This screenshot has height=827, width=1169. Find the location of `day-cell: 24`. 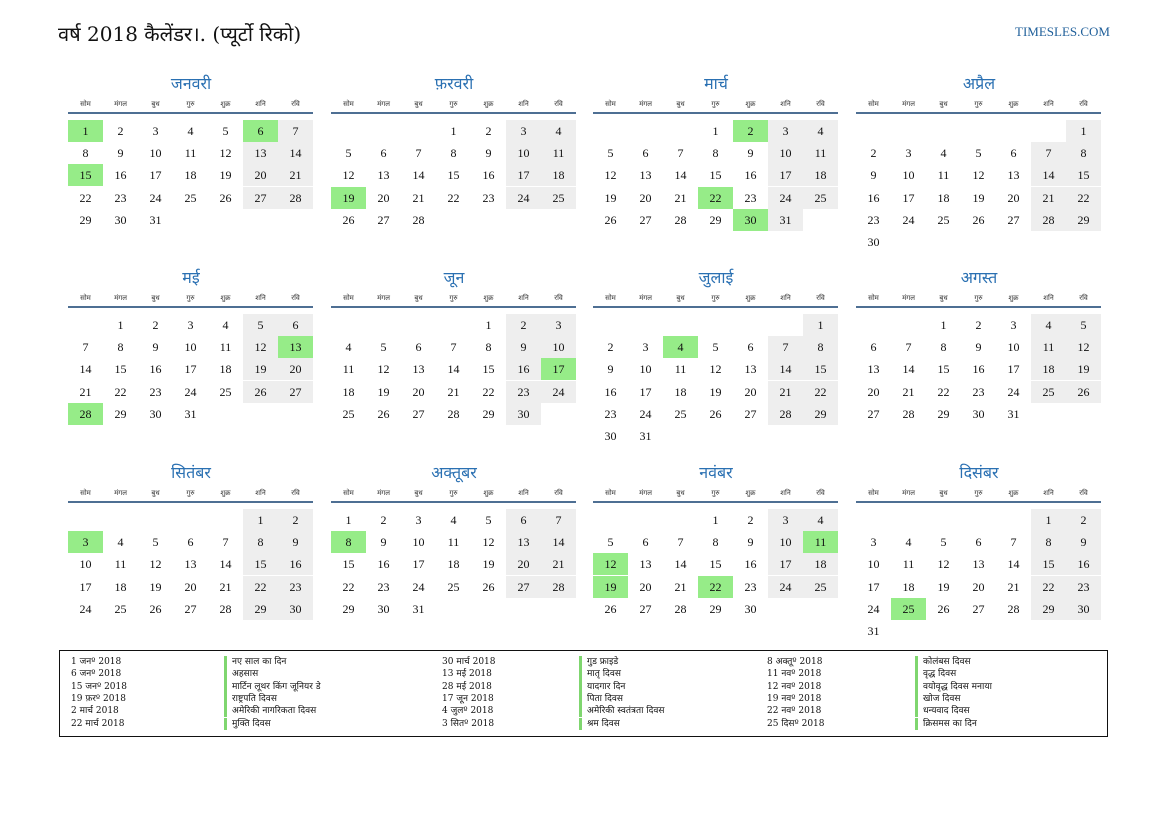

day-cell: 24 is located at coordinates (558, 391).